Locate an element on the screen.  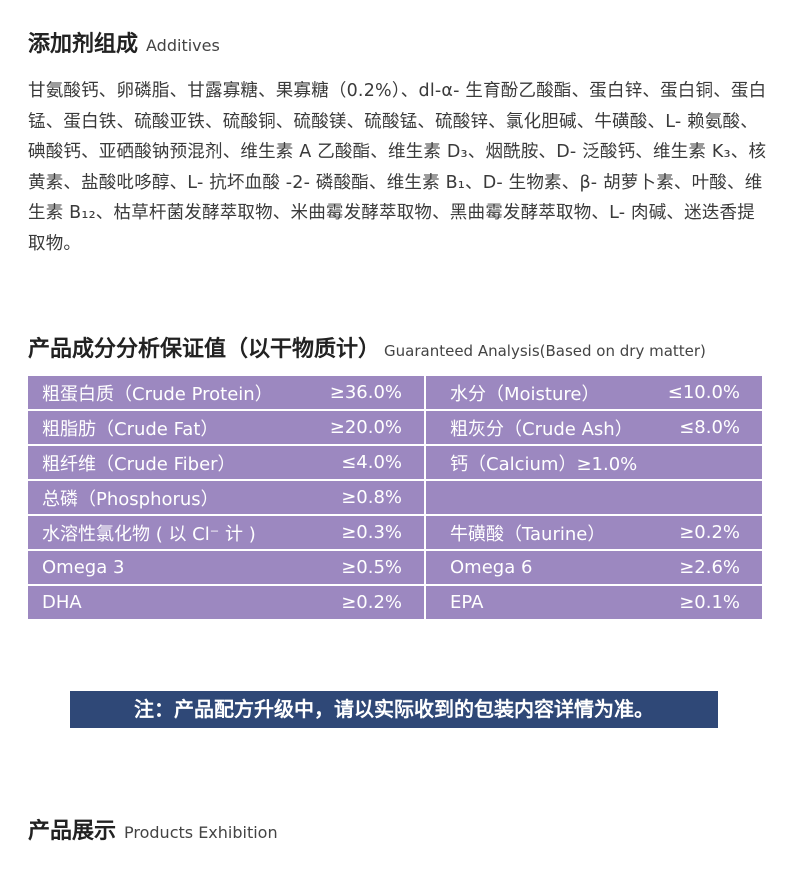
heading-zh: 产品展示 is located at coordinates (72, 831).